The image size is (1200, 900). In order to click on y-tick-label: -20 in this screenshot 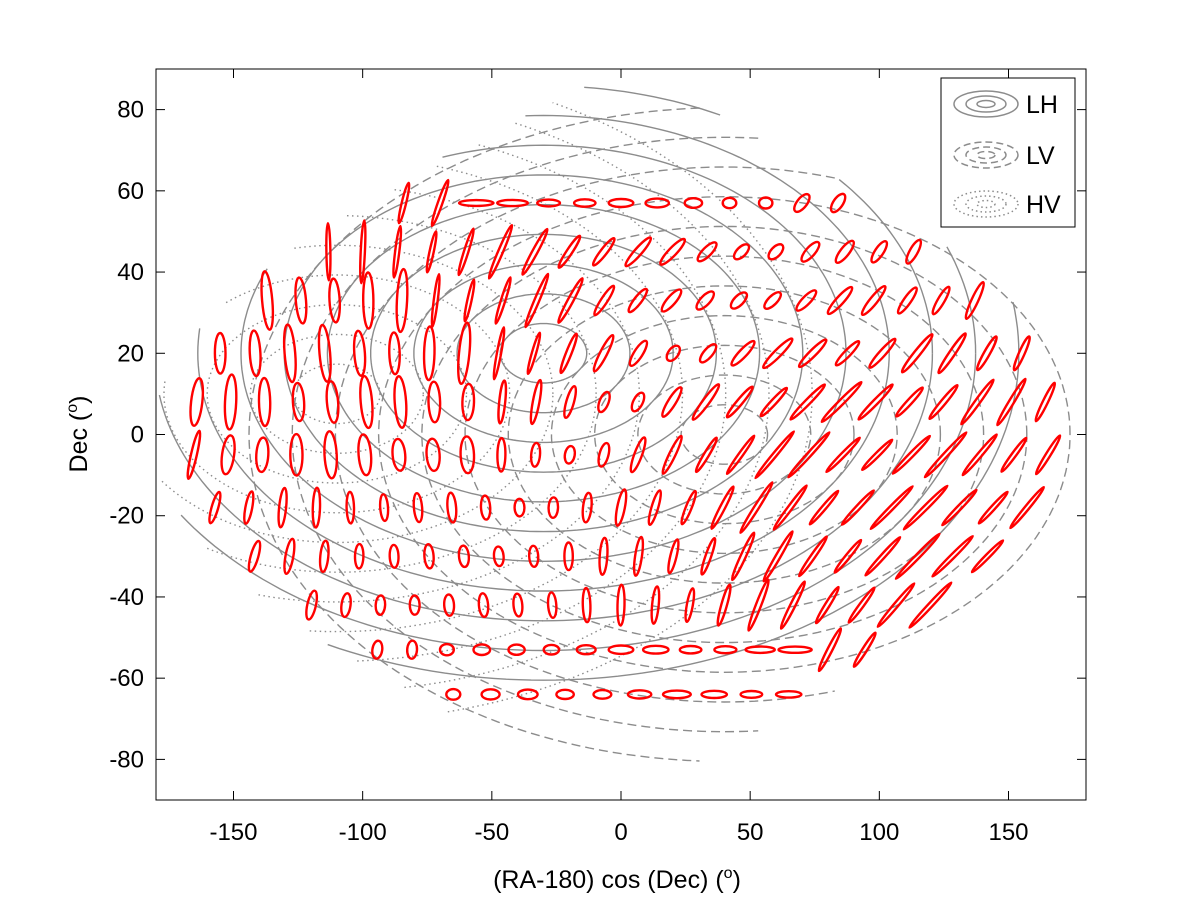, I will do `click(126, 516)`.